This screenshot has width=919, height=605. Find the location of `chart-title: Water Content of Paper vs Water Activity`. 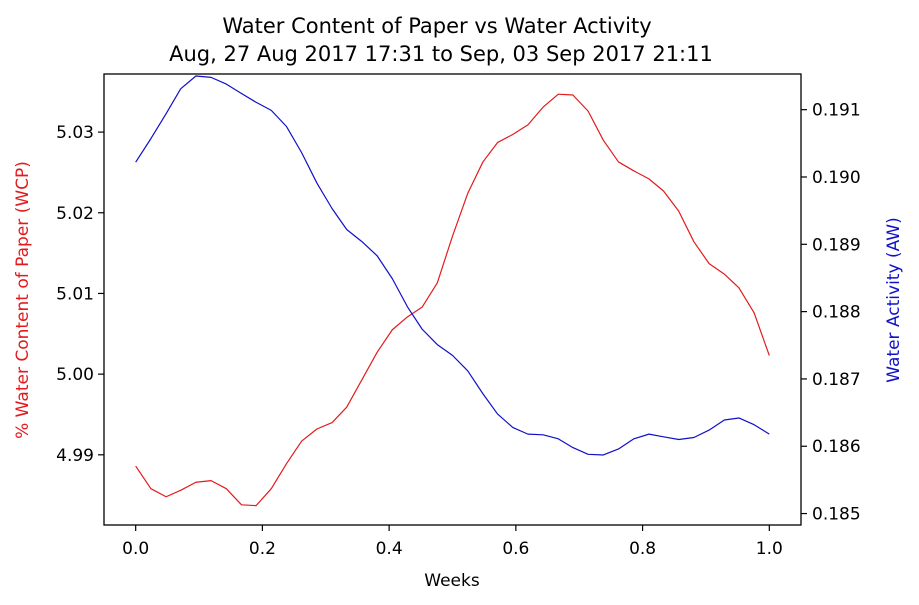

chart-title: Water Content of Paper vs Water Activity is located at coordinates (436, 26).